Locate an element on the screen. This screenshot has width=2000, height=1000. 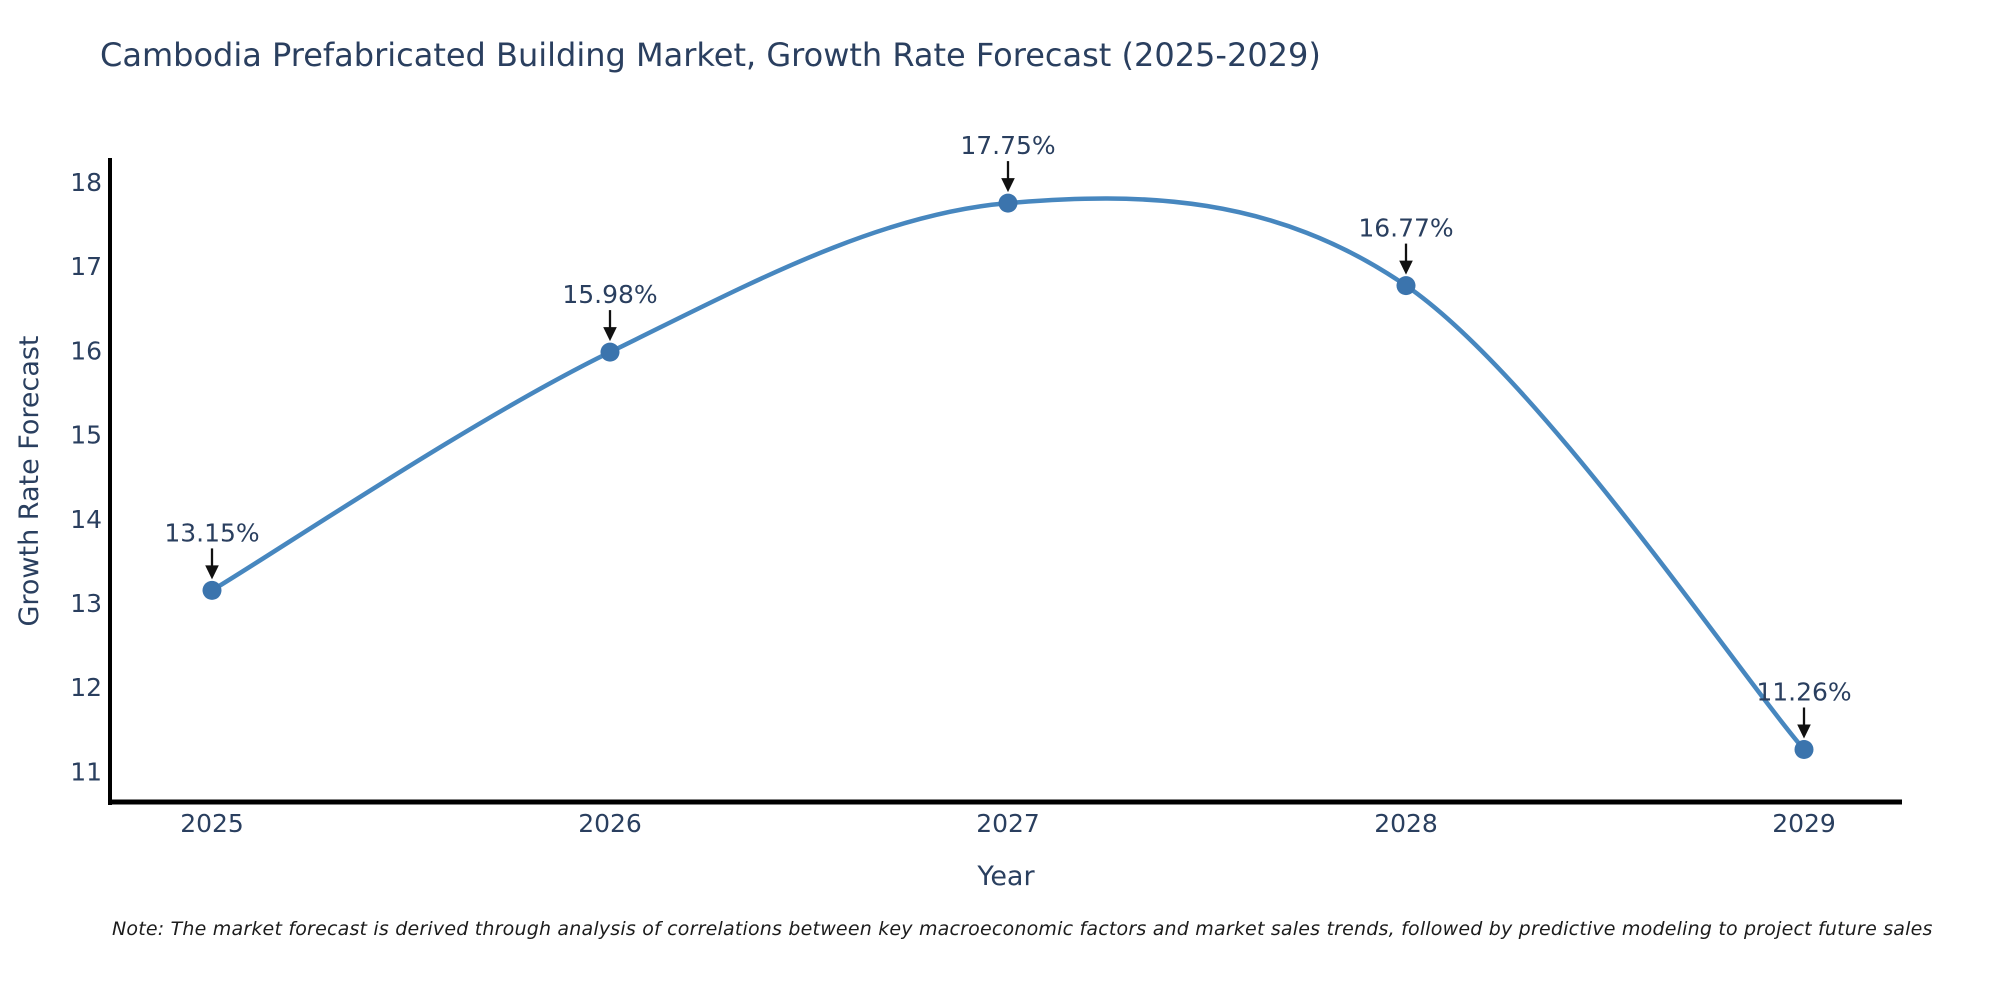
x-tick-label-2029: 2029 is located at coordinates (1804, 823).